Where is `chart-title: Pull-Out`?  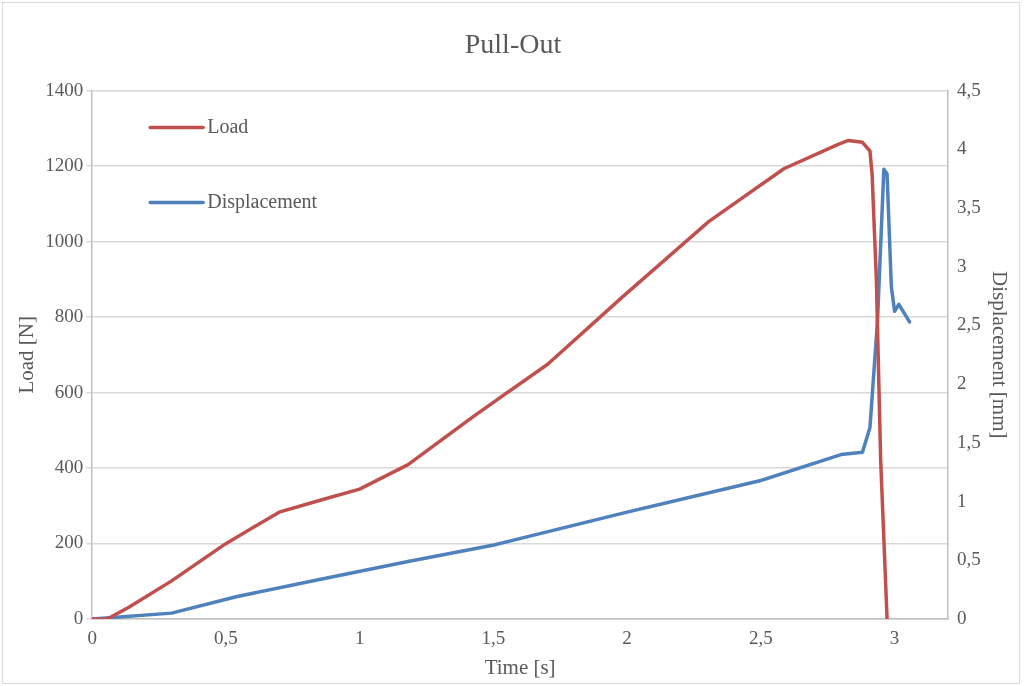
chart-title: Pull-Out is located at coordinates (513, 44).